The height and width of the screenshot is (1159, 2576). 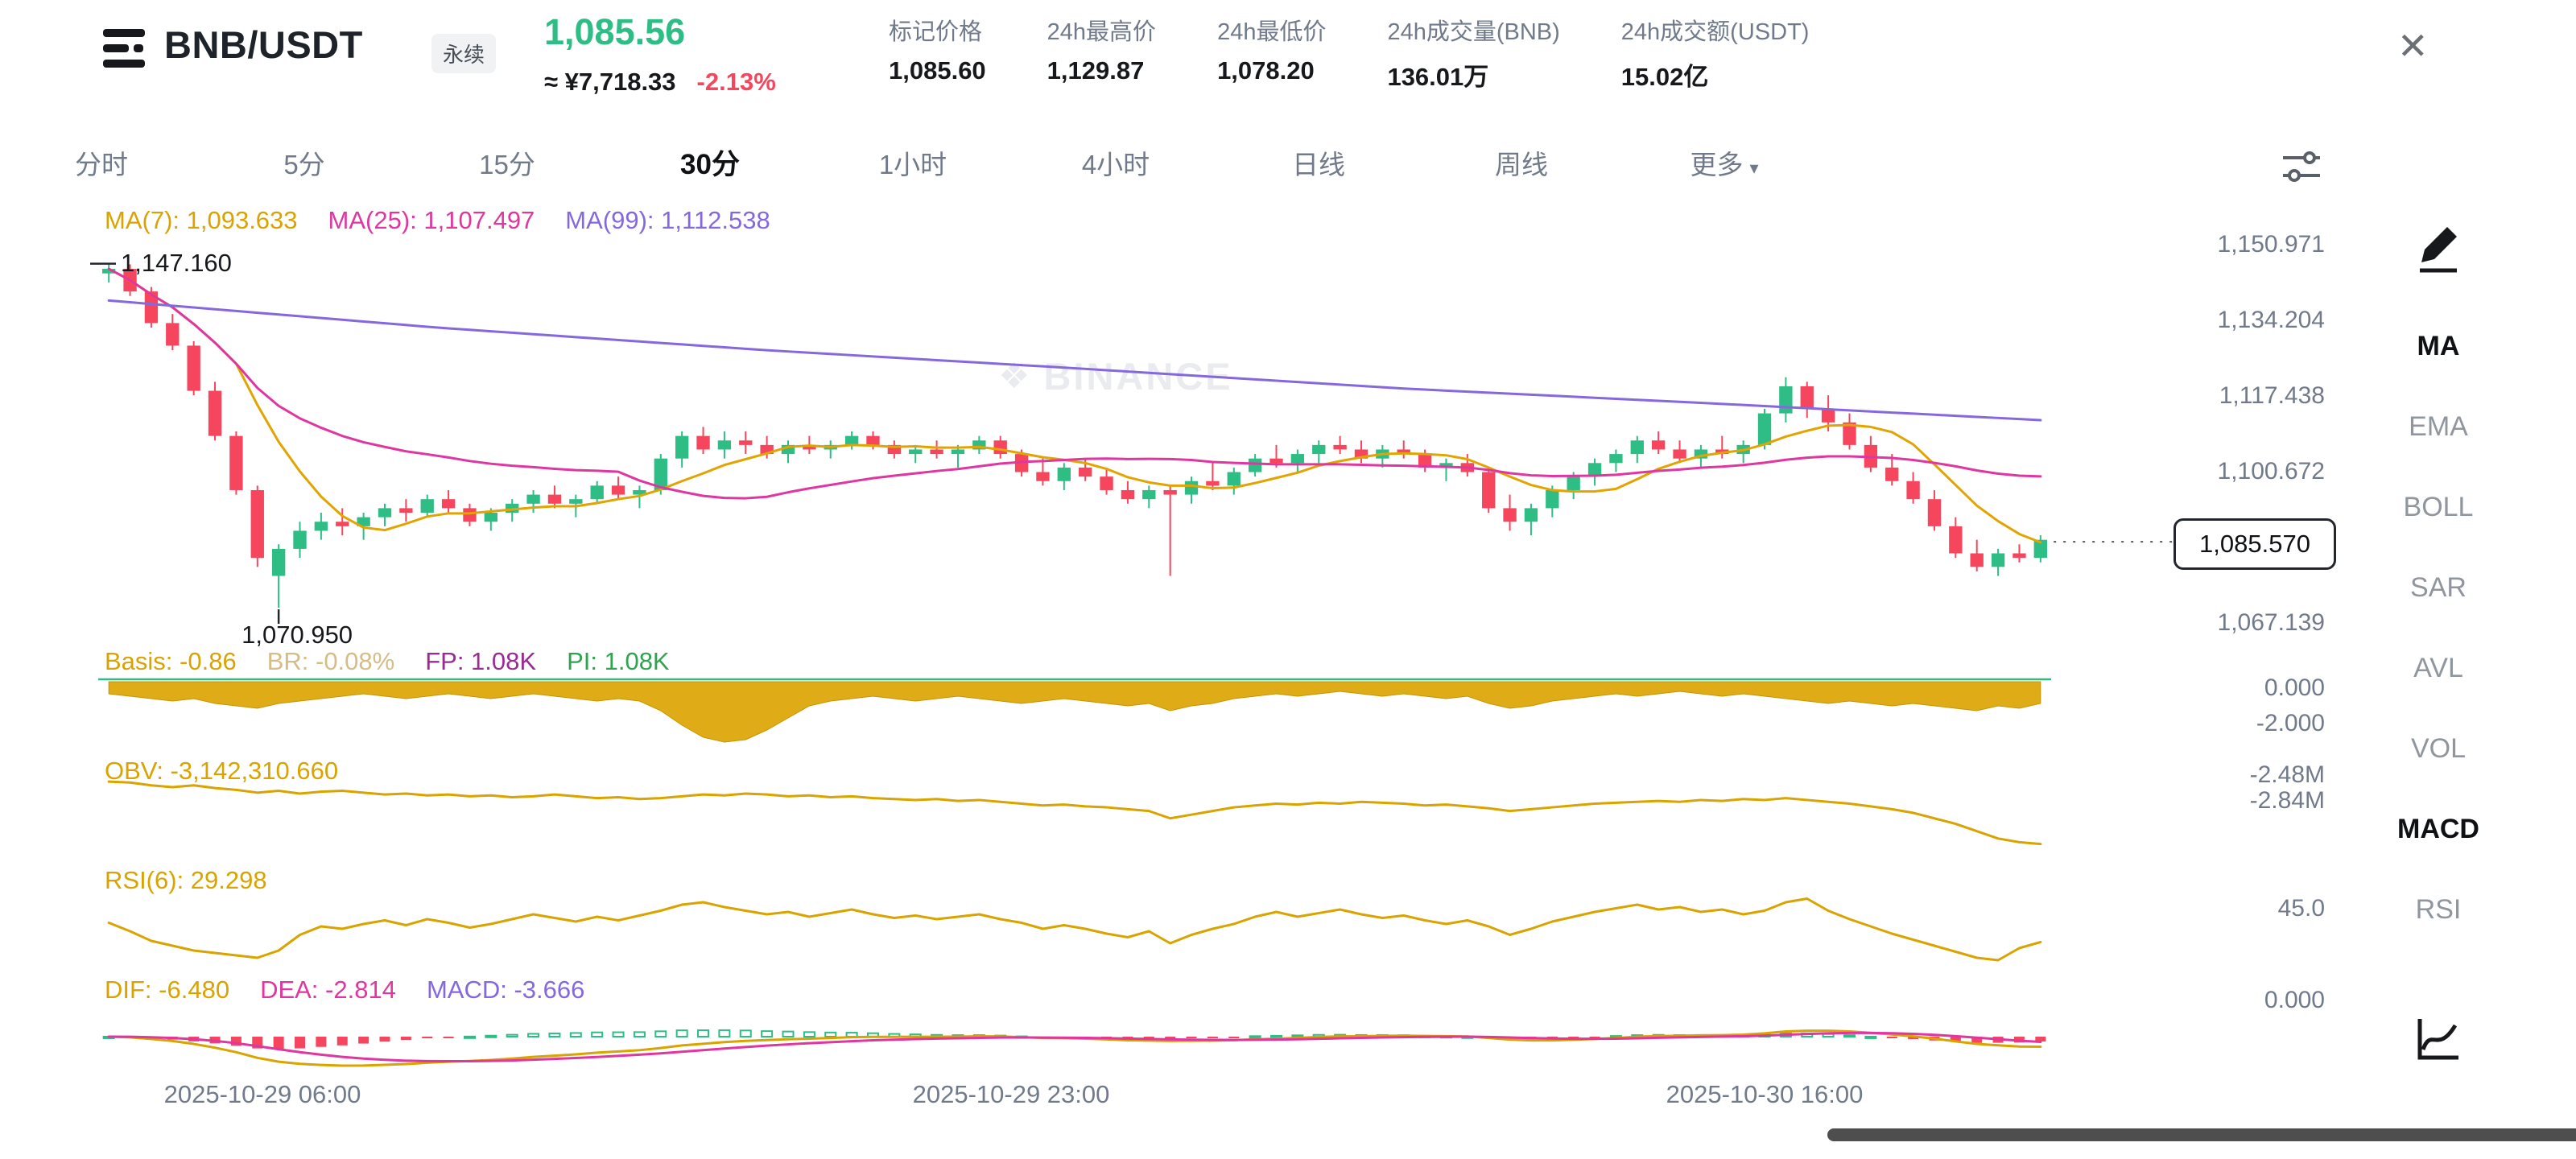 I want to click on obv-label: OBV: -3,142,310.660, so click(x=222, y=771).